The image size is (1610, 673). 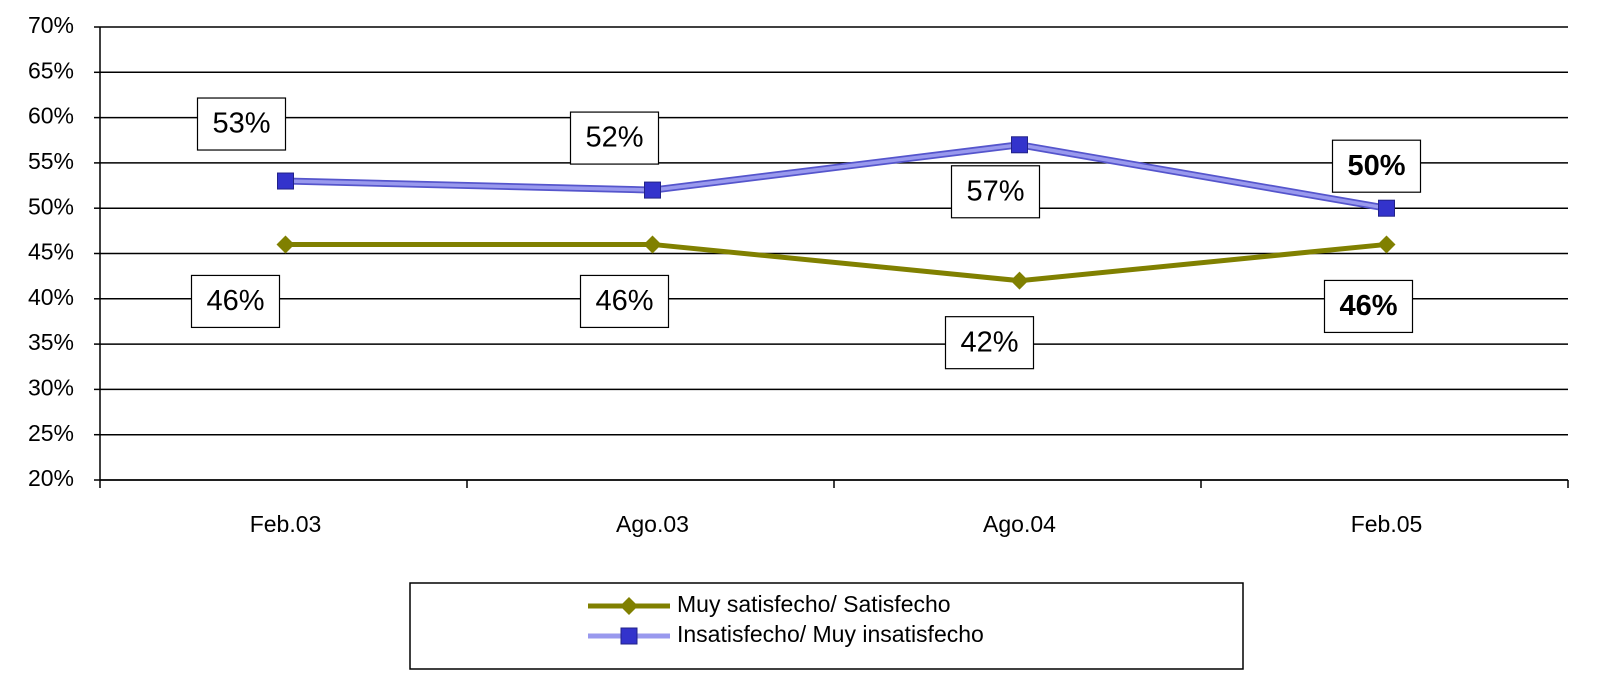 I want to click on data-label: 53%, so click(x=241, y=124).